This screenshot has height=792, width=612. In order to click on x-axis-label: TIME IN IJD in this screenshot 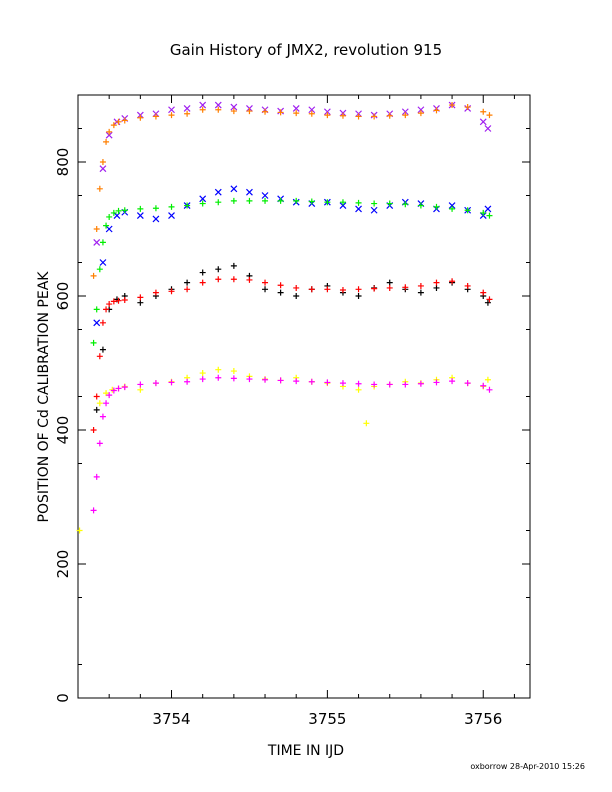, I will do `click(305, 751)`.